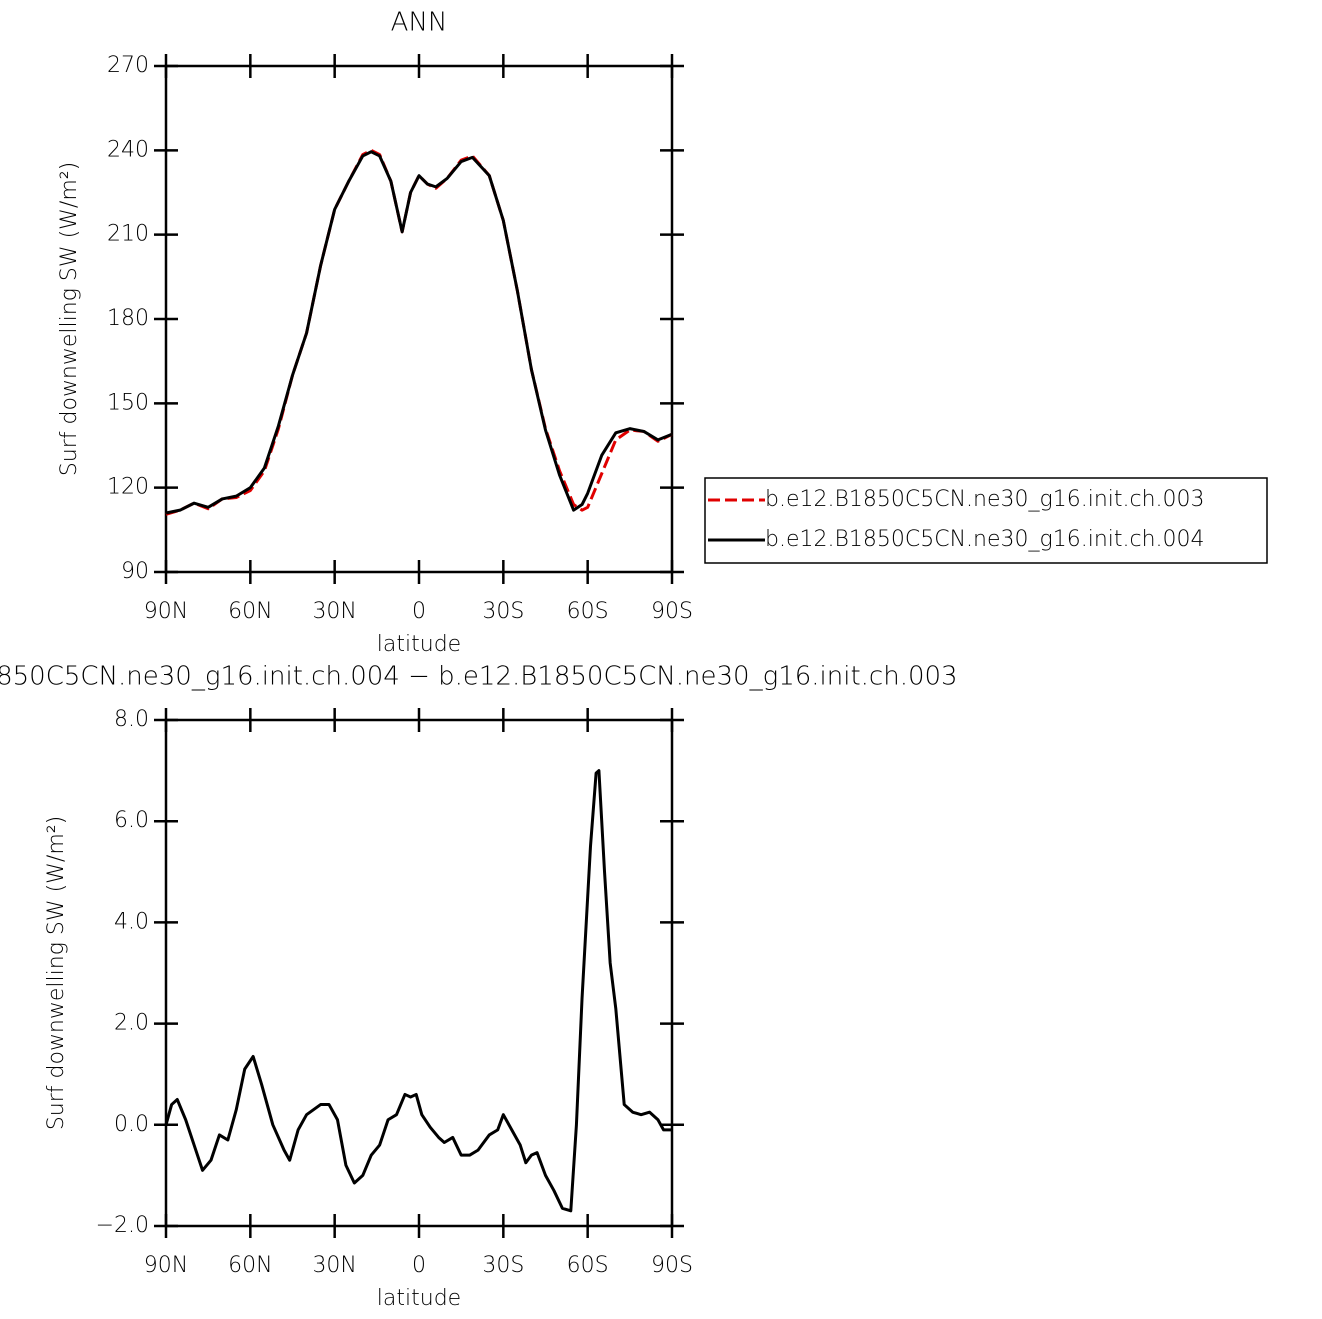 Image resolution: width=1322 pixels, height=1319 pixels. I want to click on y-tick-label: 120, so click(128, 487).